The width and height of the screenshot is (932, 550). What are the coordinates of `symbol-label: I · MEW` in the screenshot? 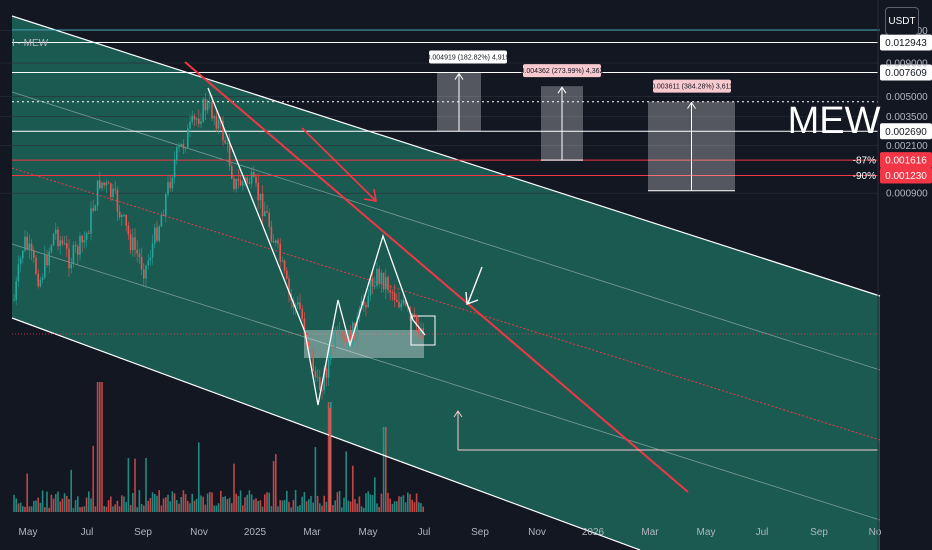 It's located at (30, 43).